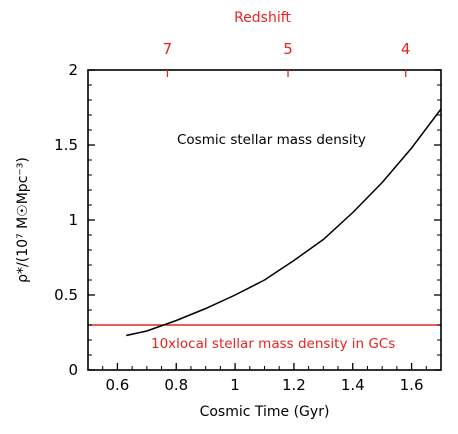  What do you see at coordinates (271, 140) in the screenshot?
I see `series-annotation: Cosmic stellar mass density` at bounding box center [271, 140].